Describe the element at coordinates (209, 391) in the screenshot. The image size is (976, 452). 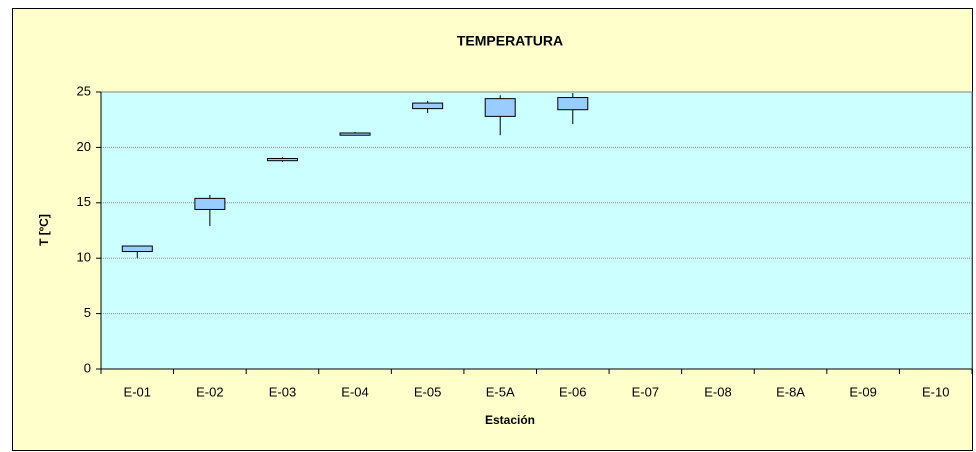
I see `x-tick-label: E-02` at that location.